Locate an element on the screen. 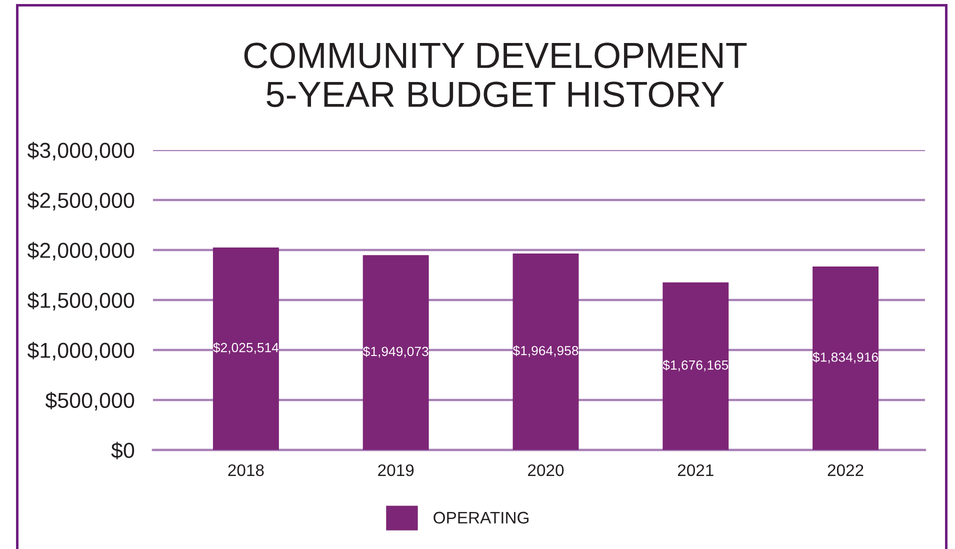 This screenshot has height=549, width=955. legend-label: OPERATING is located at coordinates (481, 518).